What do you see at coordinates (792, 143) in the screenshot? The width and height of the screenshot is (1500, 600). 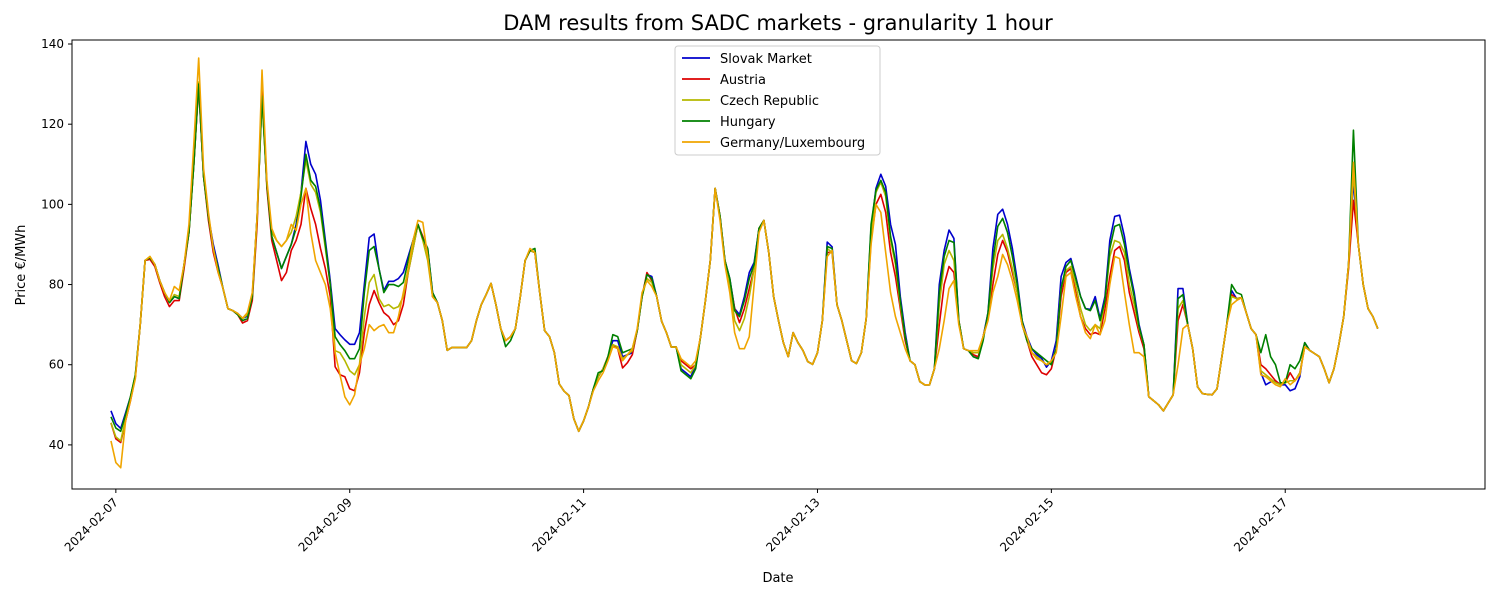 I see `legend-label-4: Germany/Luxembourg` at bounding box center [792, 143].